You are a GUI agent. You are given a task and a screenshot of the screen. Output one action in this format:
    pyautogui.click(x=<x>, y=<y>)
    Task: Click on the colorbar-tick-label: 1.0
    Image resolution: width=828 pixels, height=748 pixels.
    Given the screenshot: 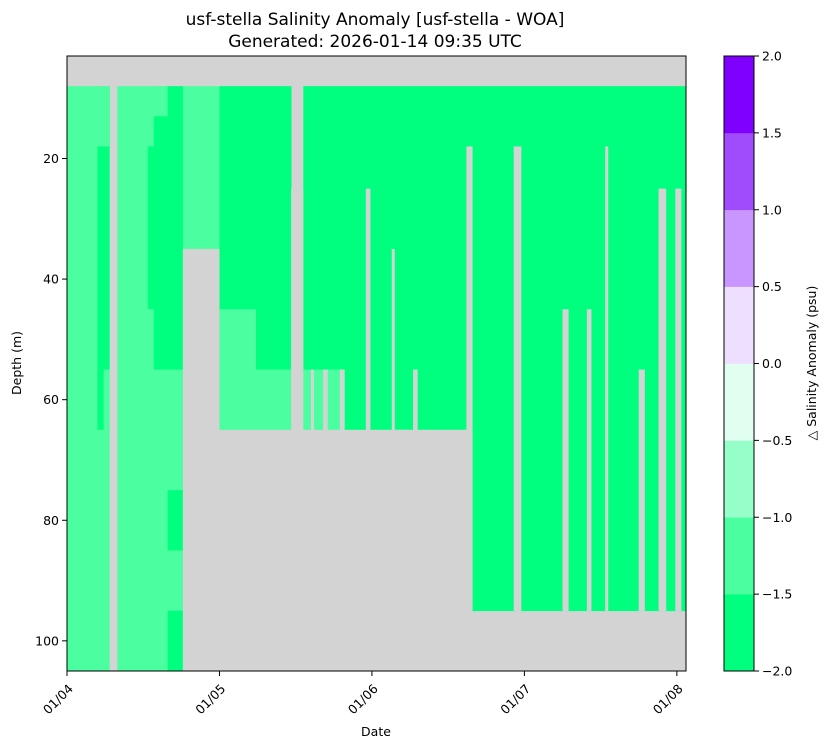 What is the action you would take?
    pyautogui.click(x=772, y=209)
    